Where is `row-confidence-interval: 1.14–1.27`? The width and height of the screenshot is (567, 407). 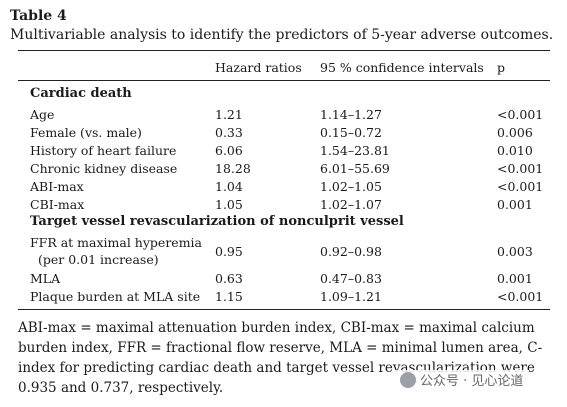 row-confidence-interval: 1.14–1.27 is located at coordinates (351, 114).